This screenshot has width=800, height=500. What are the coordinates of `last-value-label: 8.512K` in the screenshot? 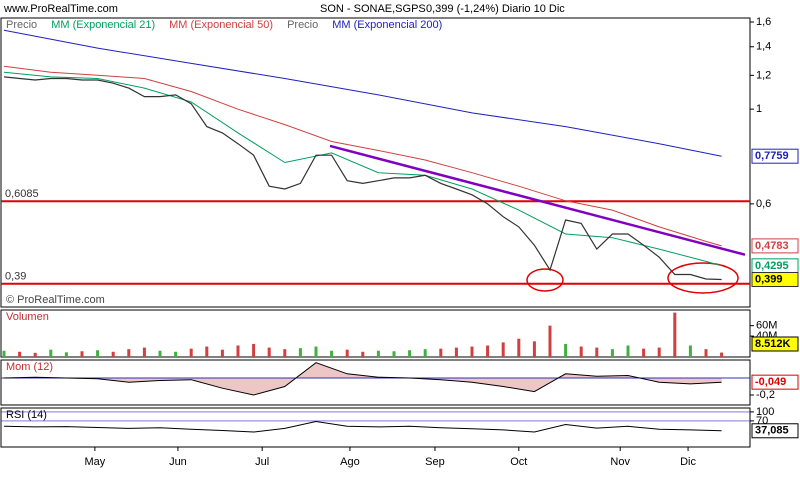 It's located at (773, 344).